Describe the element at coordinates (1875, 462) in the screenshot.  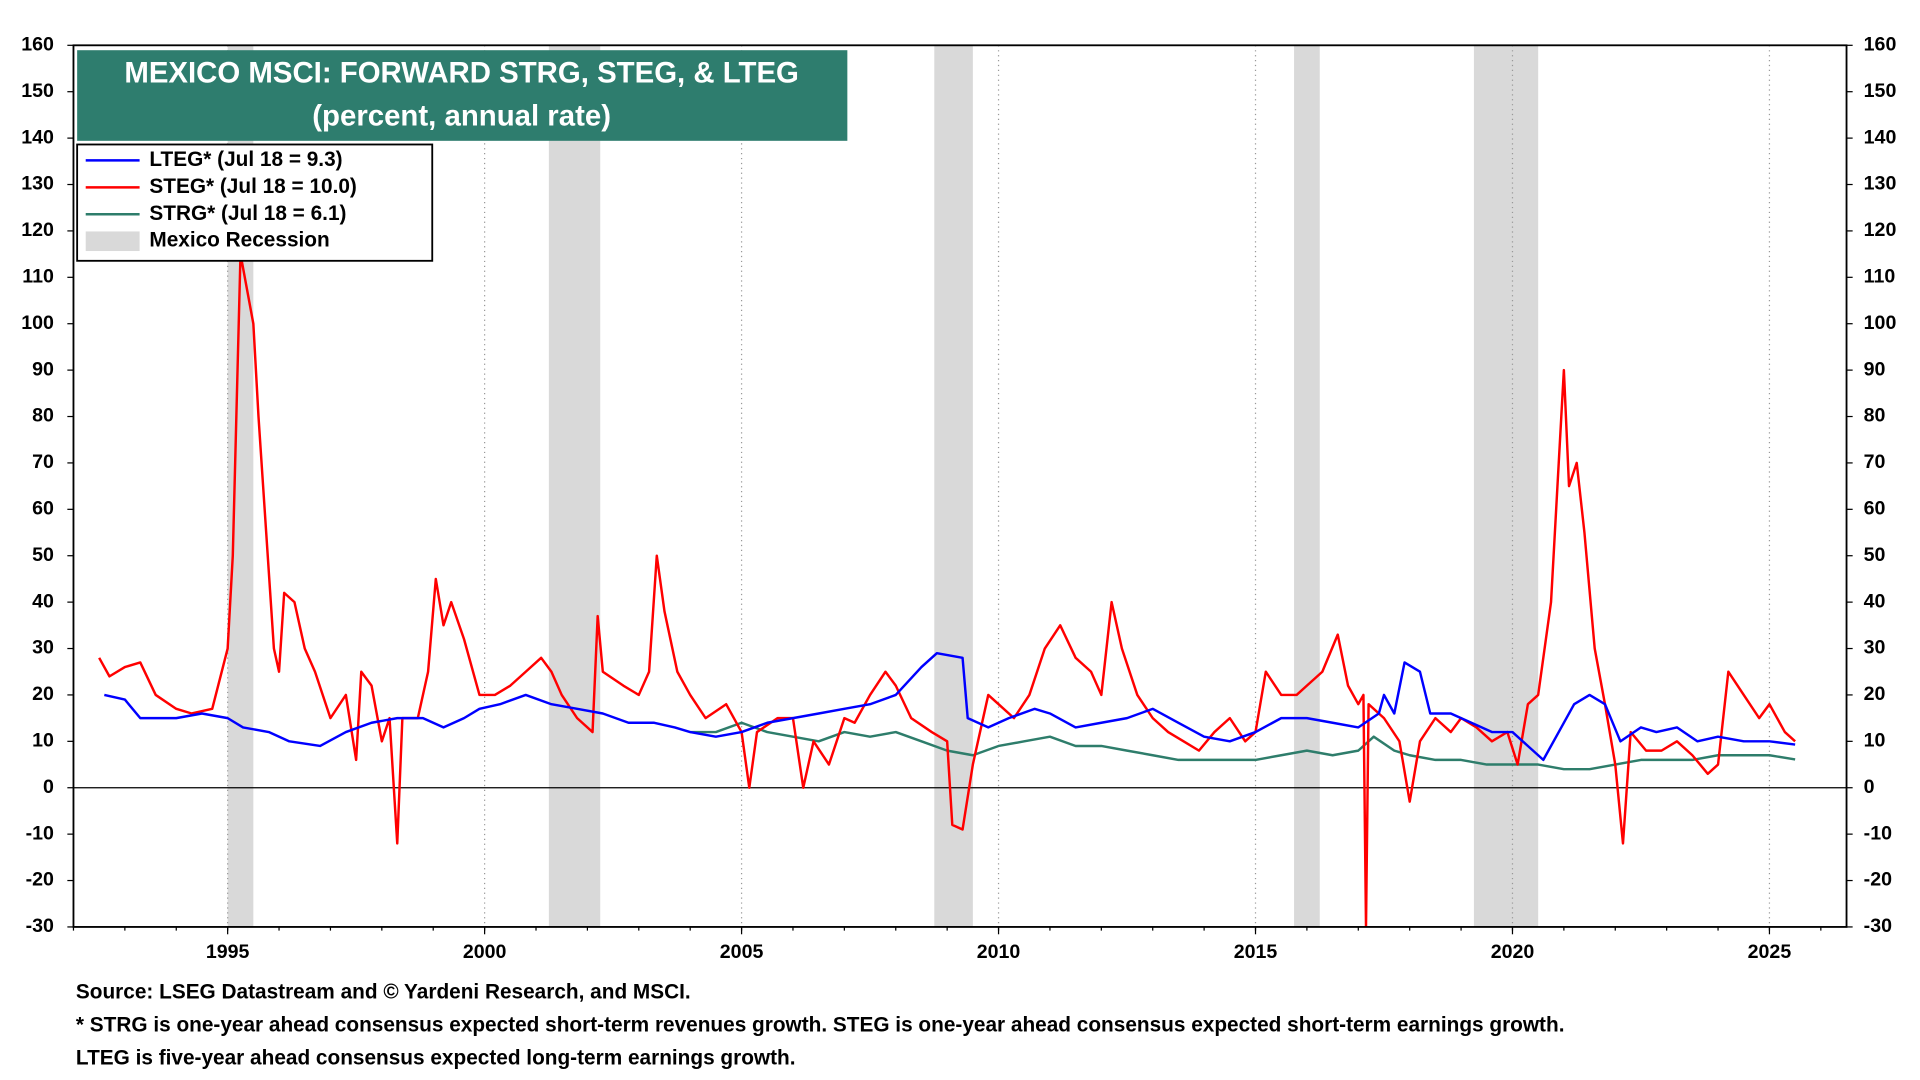
I see `y2-tick-label: 70` at that location.